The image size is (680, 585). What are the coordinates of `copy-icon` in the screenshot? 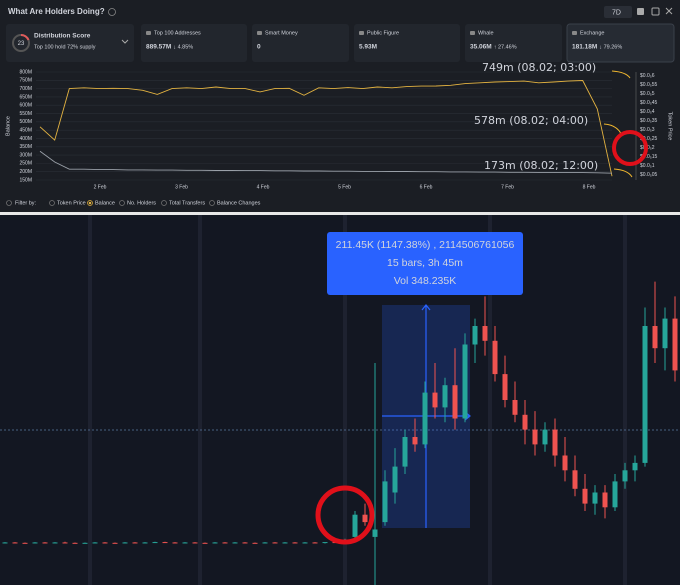 It's located at (640, 11).